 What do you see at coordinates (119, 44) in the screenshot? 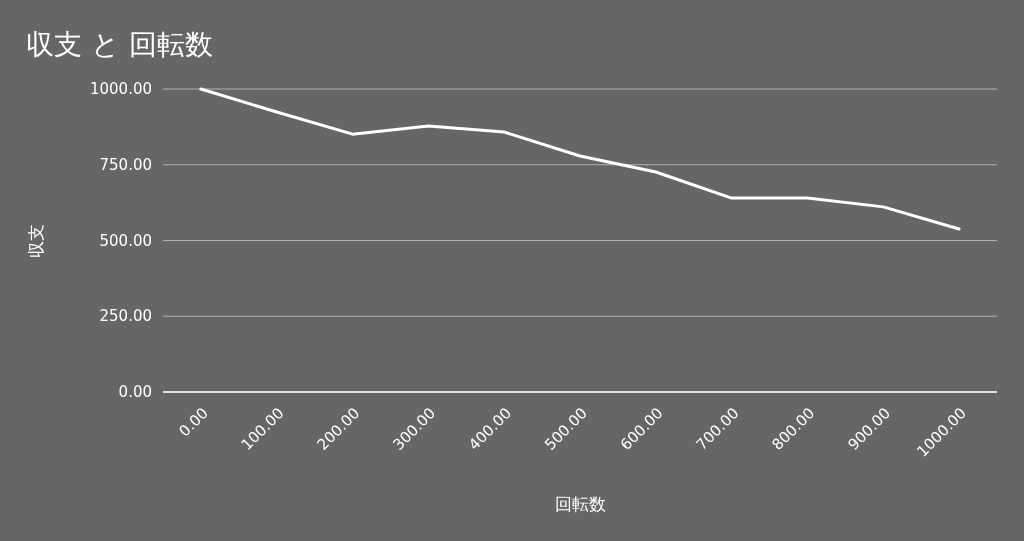
I see `title: 収支 と 回転数` at bounding box center [119, 44].